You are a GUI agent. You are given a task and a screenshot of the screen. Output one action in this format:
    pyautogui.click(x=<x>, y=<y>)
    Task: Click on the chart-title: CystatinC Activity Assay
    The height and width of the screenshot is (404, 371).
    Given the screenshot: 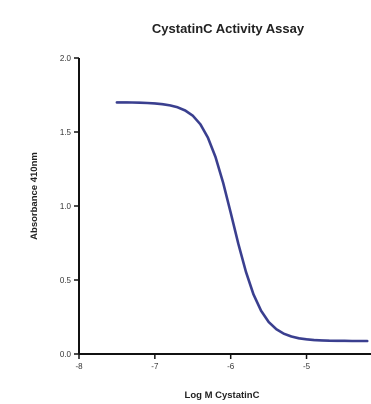 What is the action you would take?
    pyautogui.click(x=228, y=28)
    